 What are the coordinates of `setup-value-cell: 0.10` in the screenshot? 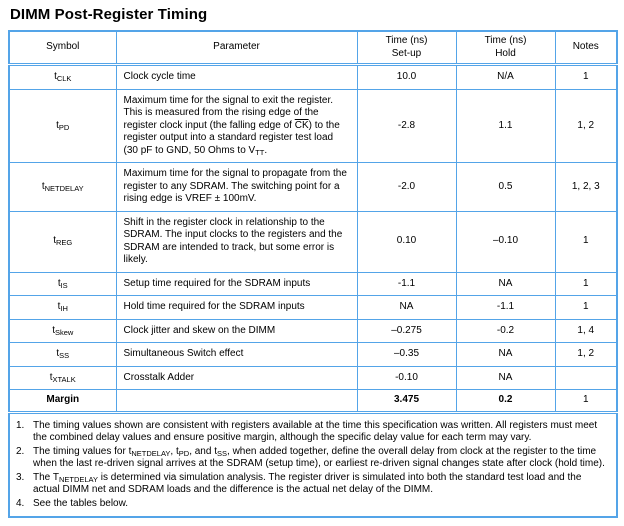 It's located at (406, 241).